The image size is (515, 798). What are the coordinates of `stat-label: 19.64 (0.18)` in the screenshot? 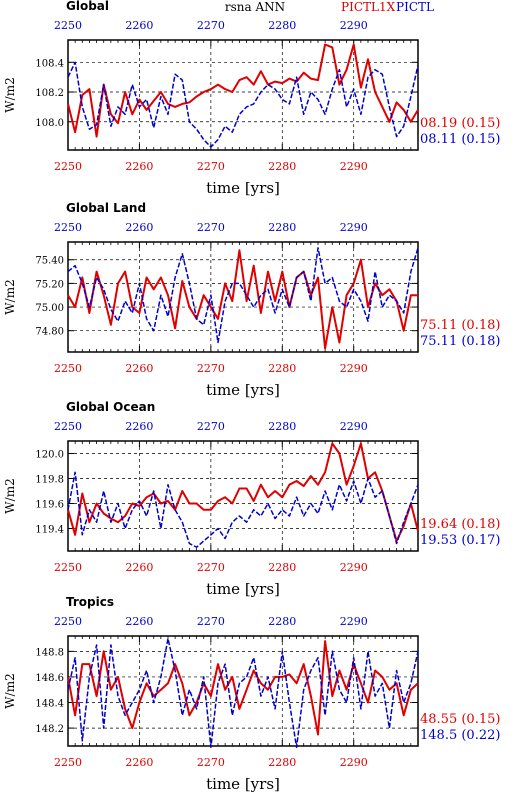 It's located at (460, 524).